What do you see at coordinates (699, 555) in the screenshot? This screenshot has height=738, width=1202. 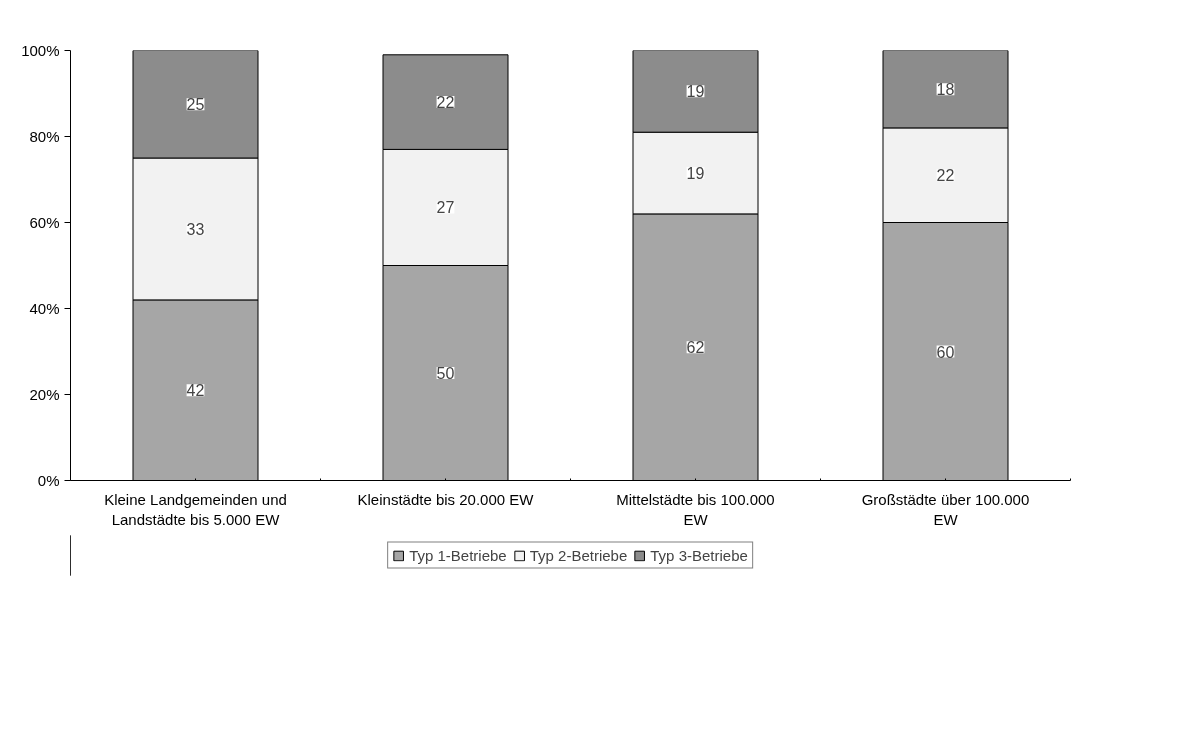 I see `legend-label: Typ 3-Betriebe` at bounding box center [699, 555].